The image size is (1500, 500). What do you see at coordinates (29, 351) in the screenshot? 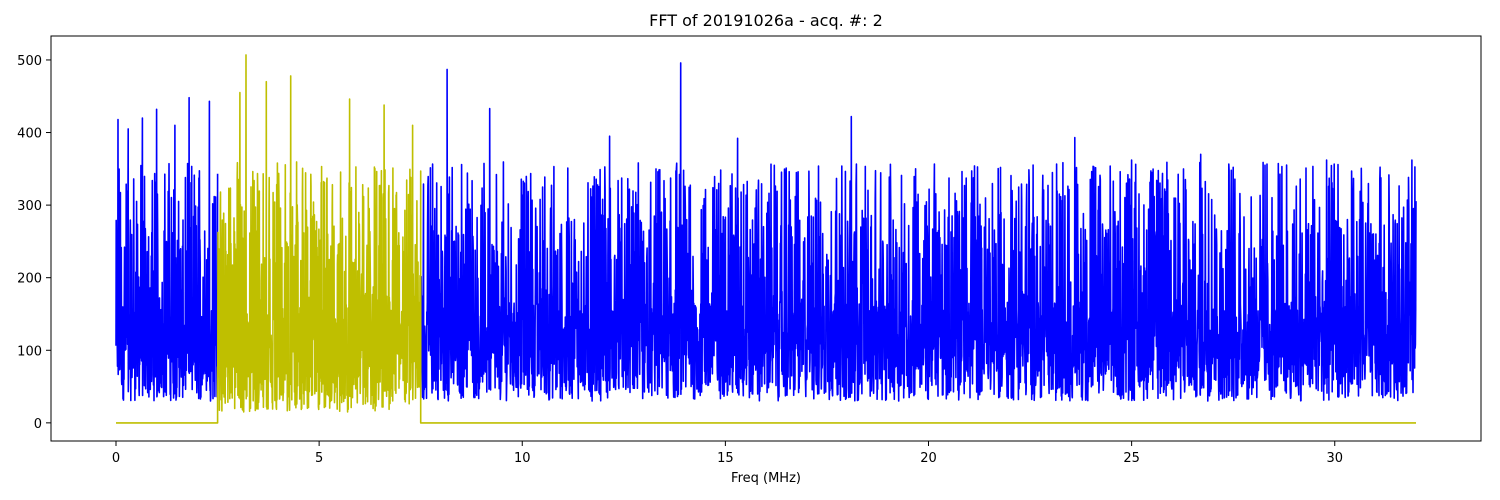
I see `y-tick-label: 100` at bounding box center [29, 351].